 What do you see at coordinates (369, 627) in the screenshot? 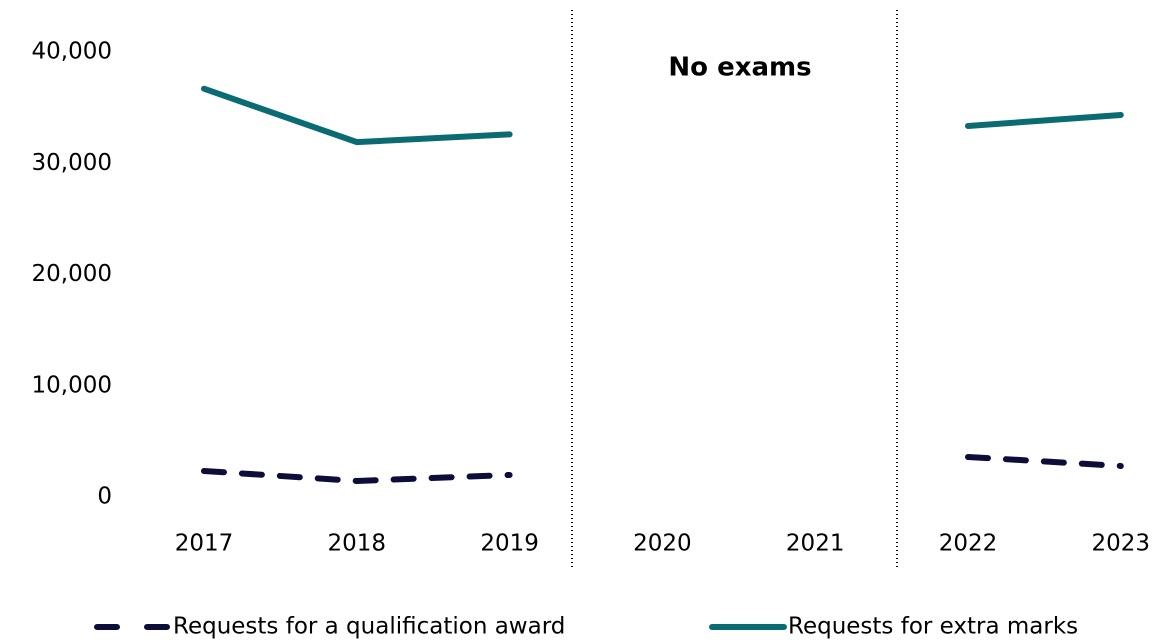
I see `legend-label: Requests for a qualification award` at bounding box center [369, 627].